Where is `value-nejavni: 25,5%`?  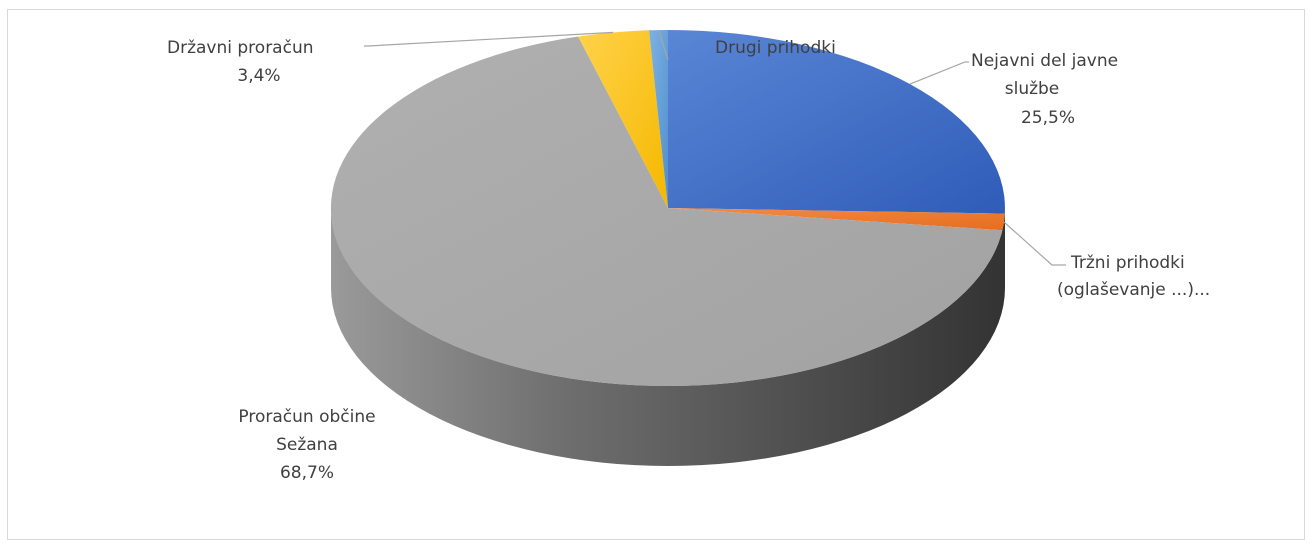
value-nejavni: 25,5% is located at coordinates (1048, 118).